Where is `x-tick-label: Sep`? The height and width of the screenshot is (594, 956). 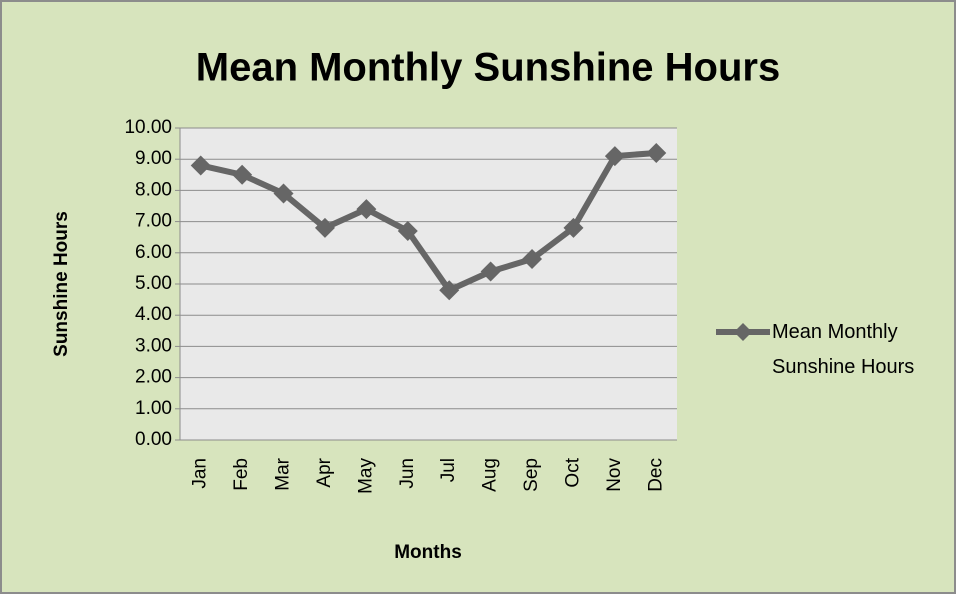 x-tick-label: Sep is located at coordinates (531, 475).